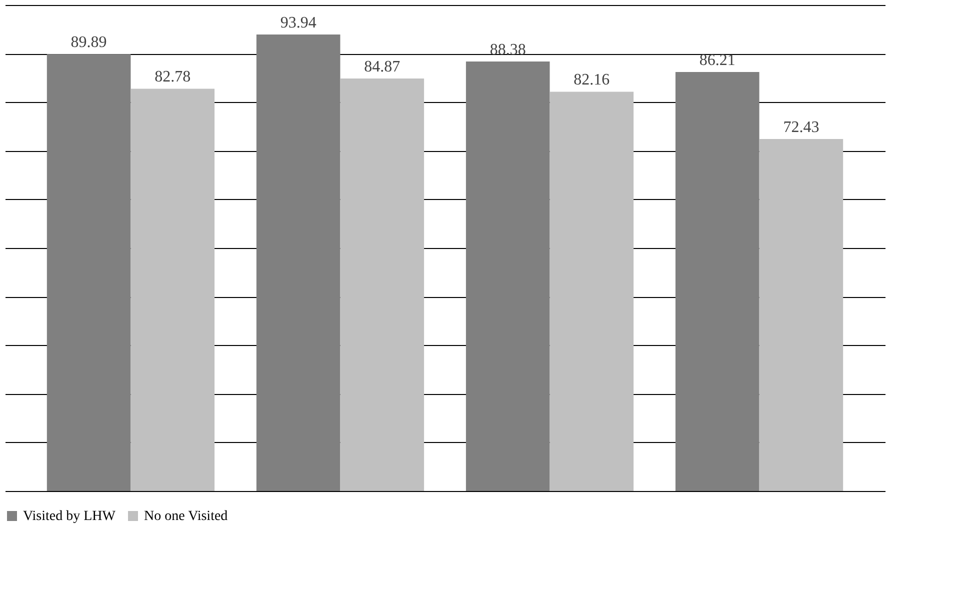 The image size is (955, 607). Describe the element at coordinates (801, 127) in the screenshot. I see `data-label: 72.43` at that location.